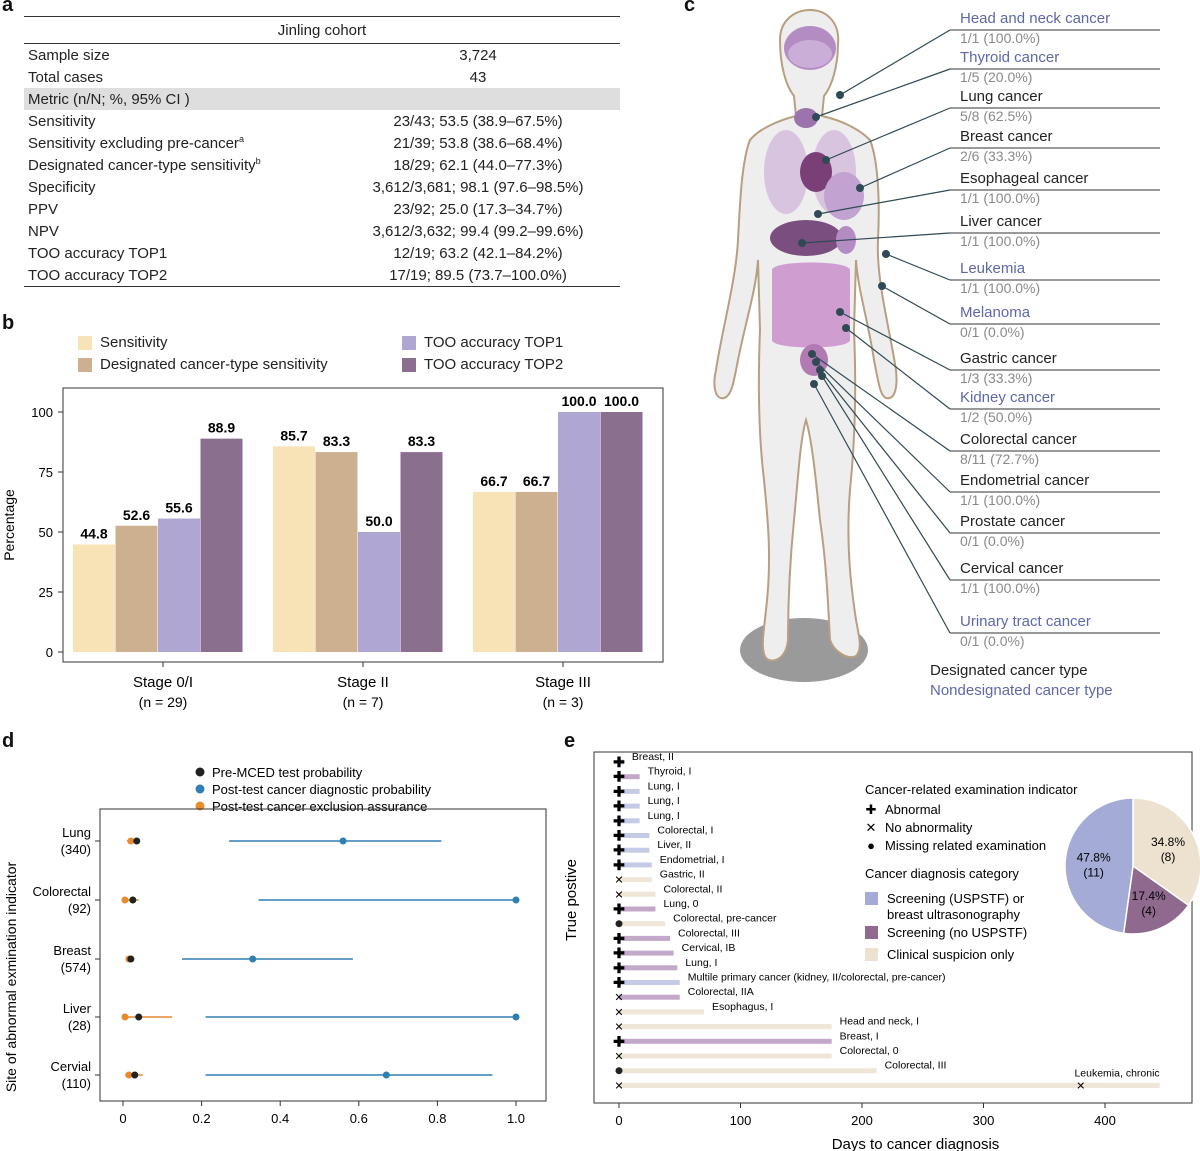 This screenshot has height=1151, width=1200. What do you see at coordinates (1105, 1120) in the screenshot?
I see `x-tick-label: 400` at bounding box center [1105, 1120].